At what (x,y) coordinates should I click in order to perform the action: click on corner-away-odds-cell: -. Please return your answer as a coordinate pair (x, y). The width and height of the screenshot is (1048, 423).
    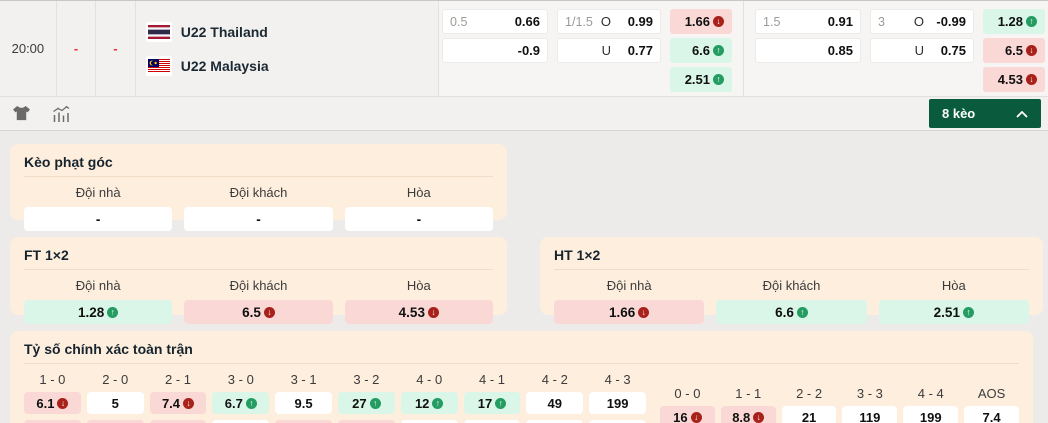
    Looking at the image, I should click on (258, 219).